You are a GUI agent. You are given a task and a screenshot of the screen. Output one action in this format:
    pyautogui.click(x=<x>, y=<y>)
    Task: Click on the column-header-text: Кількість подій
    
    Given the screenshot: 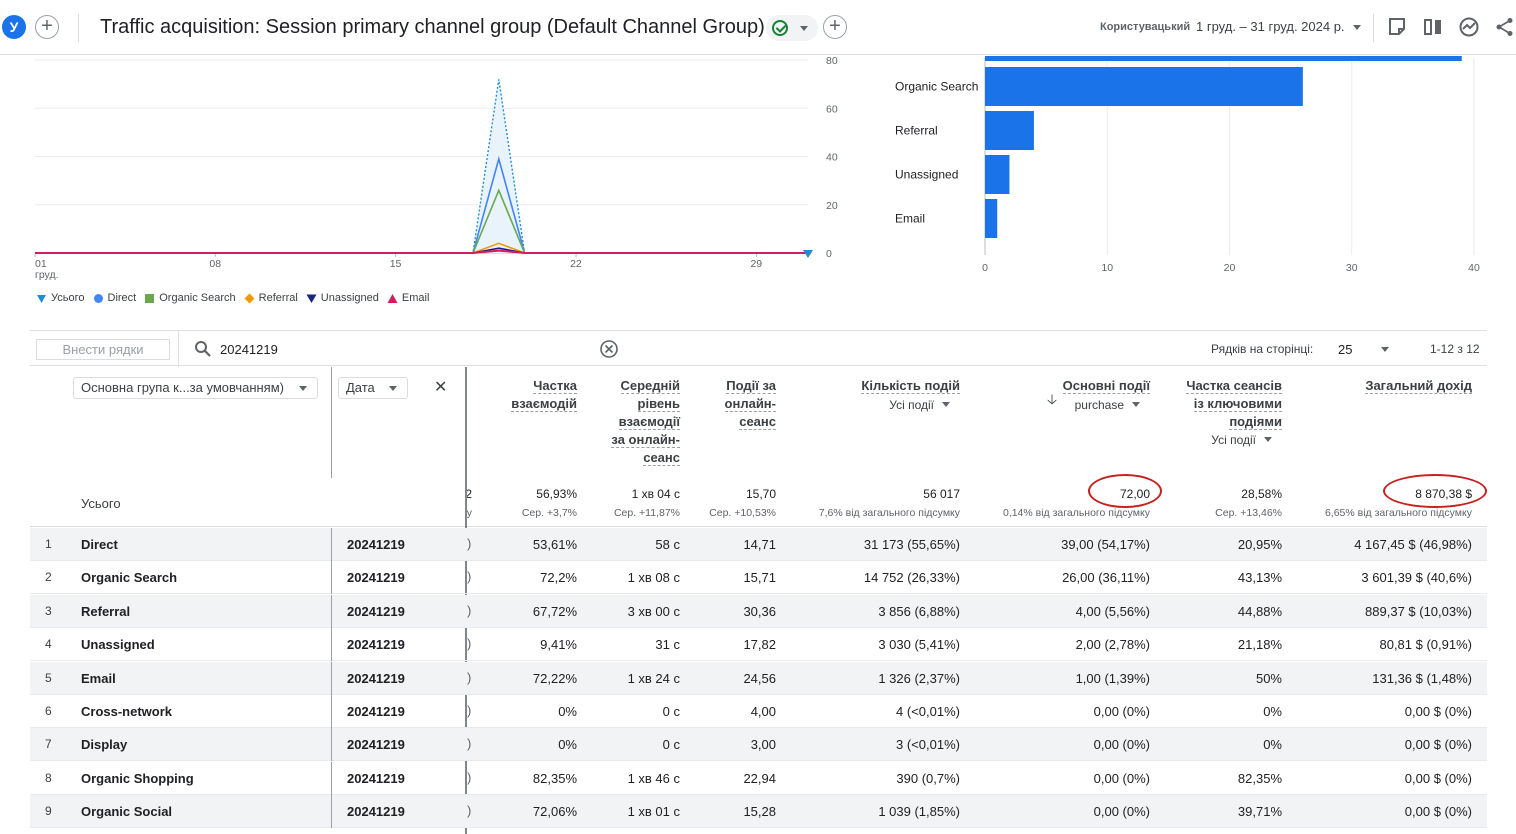 What is the action you would take?
    pyautogui.click(x=910, y=386)
    